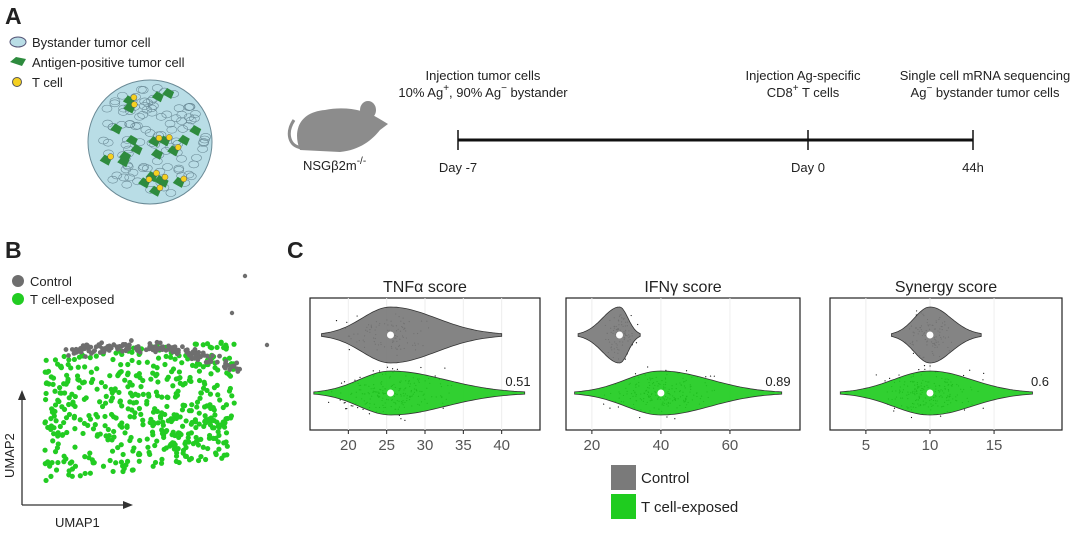  Describe the element at coordinates (475, 92) in the screenshot. I see `event-part: , 90% Ag` at that location.